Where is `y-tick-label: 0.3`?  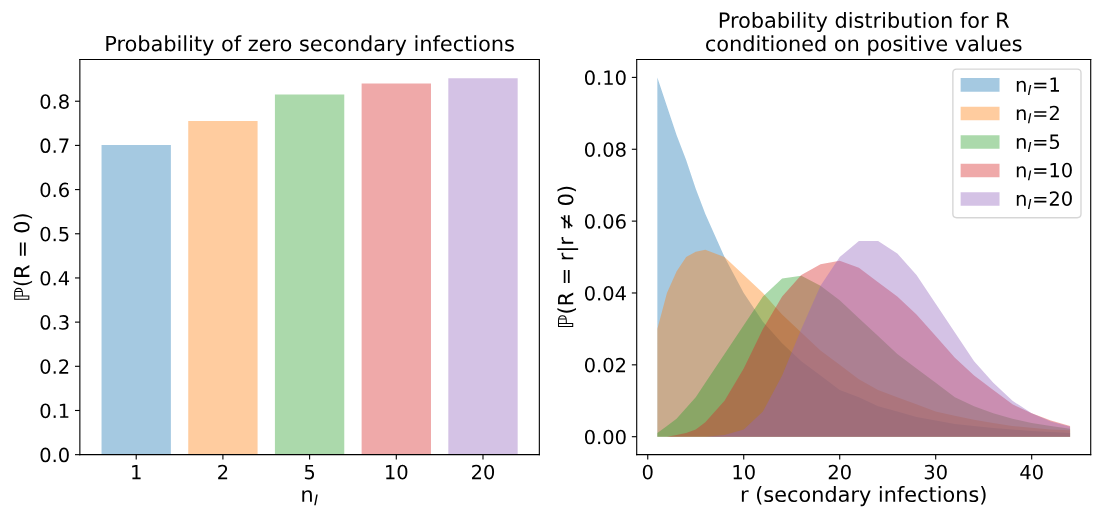 y-tick-label: 0.3 is located at coordinates (54, 322).